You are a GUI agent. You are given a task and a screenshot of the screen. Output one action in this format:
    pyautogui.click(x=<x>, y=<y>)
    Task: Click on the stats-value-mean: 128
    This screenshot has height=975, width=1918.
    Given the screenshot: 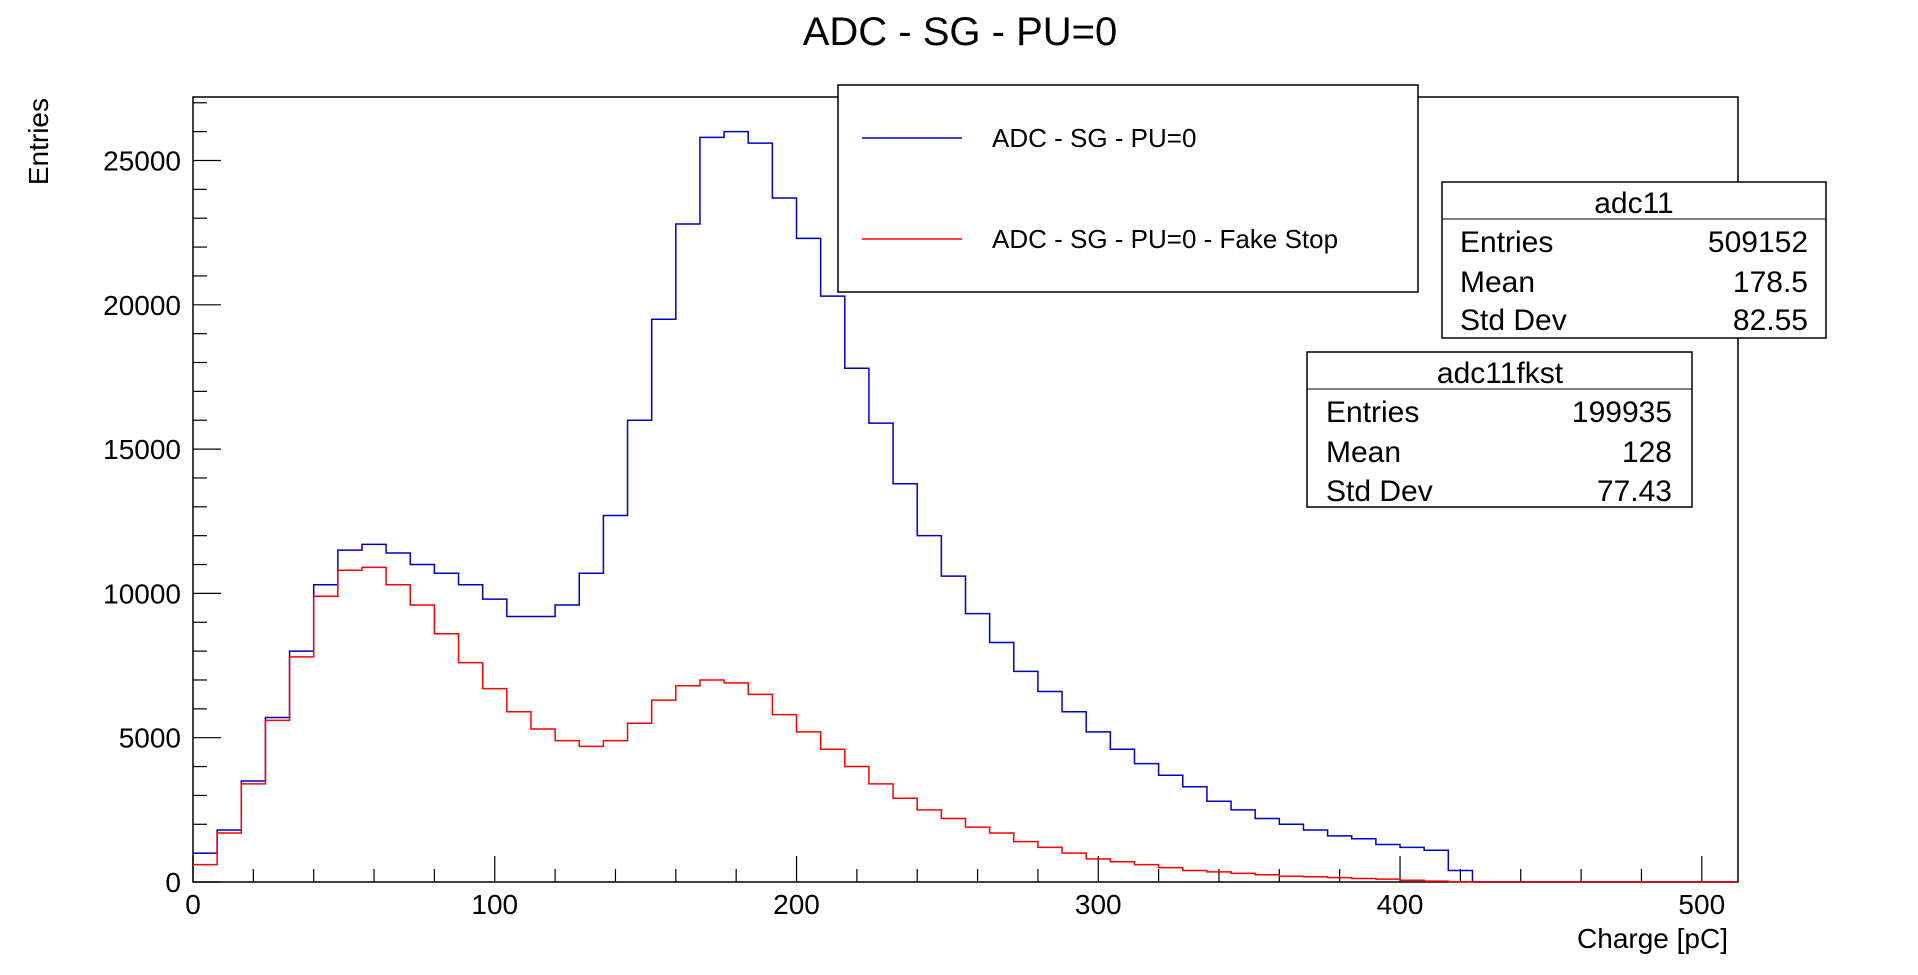 What is the action you would take?
    pyautogui.click(x=1647, y=452)
    